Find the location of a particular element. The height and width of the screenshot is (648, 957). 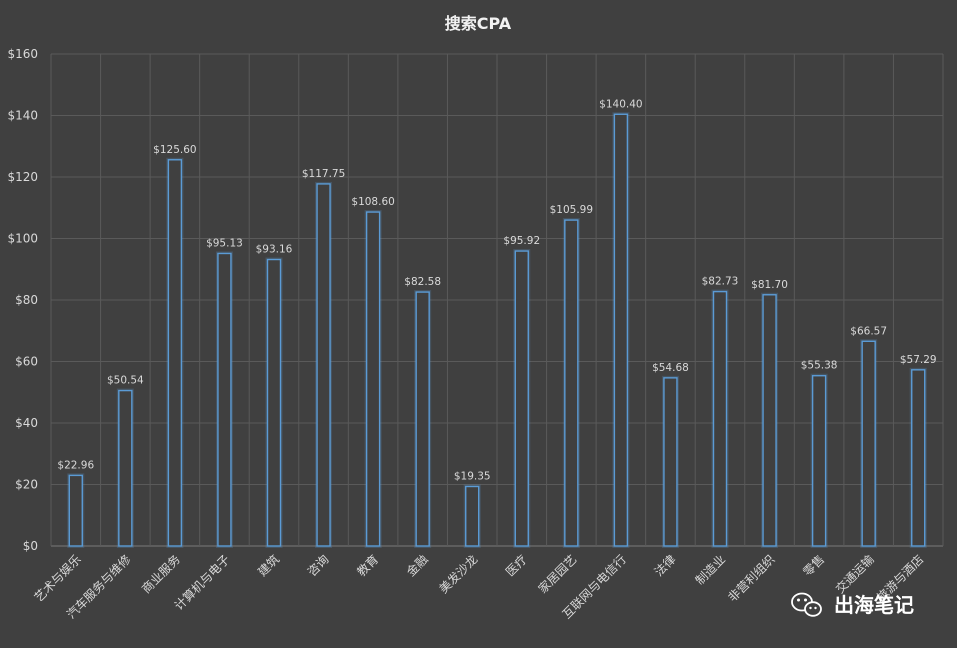

y-tick-label: $80 is located at coordinates (26, 300).